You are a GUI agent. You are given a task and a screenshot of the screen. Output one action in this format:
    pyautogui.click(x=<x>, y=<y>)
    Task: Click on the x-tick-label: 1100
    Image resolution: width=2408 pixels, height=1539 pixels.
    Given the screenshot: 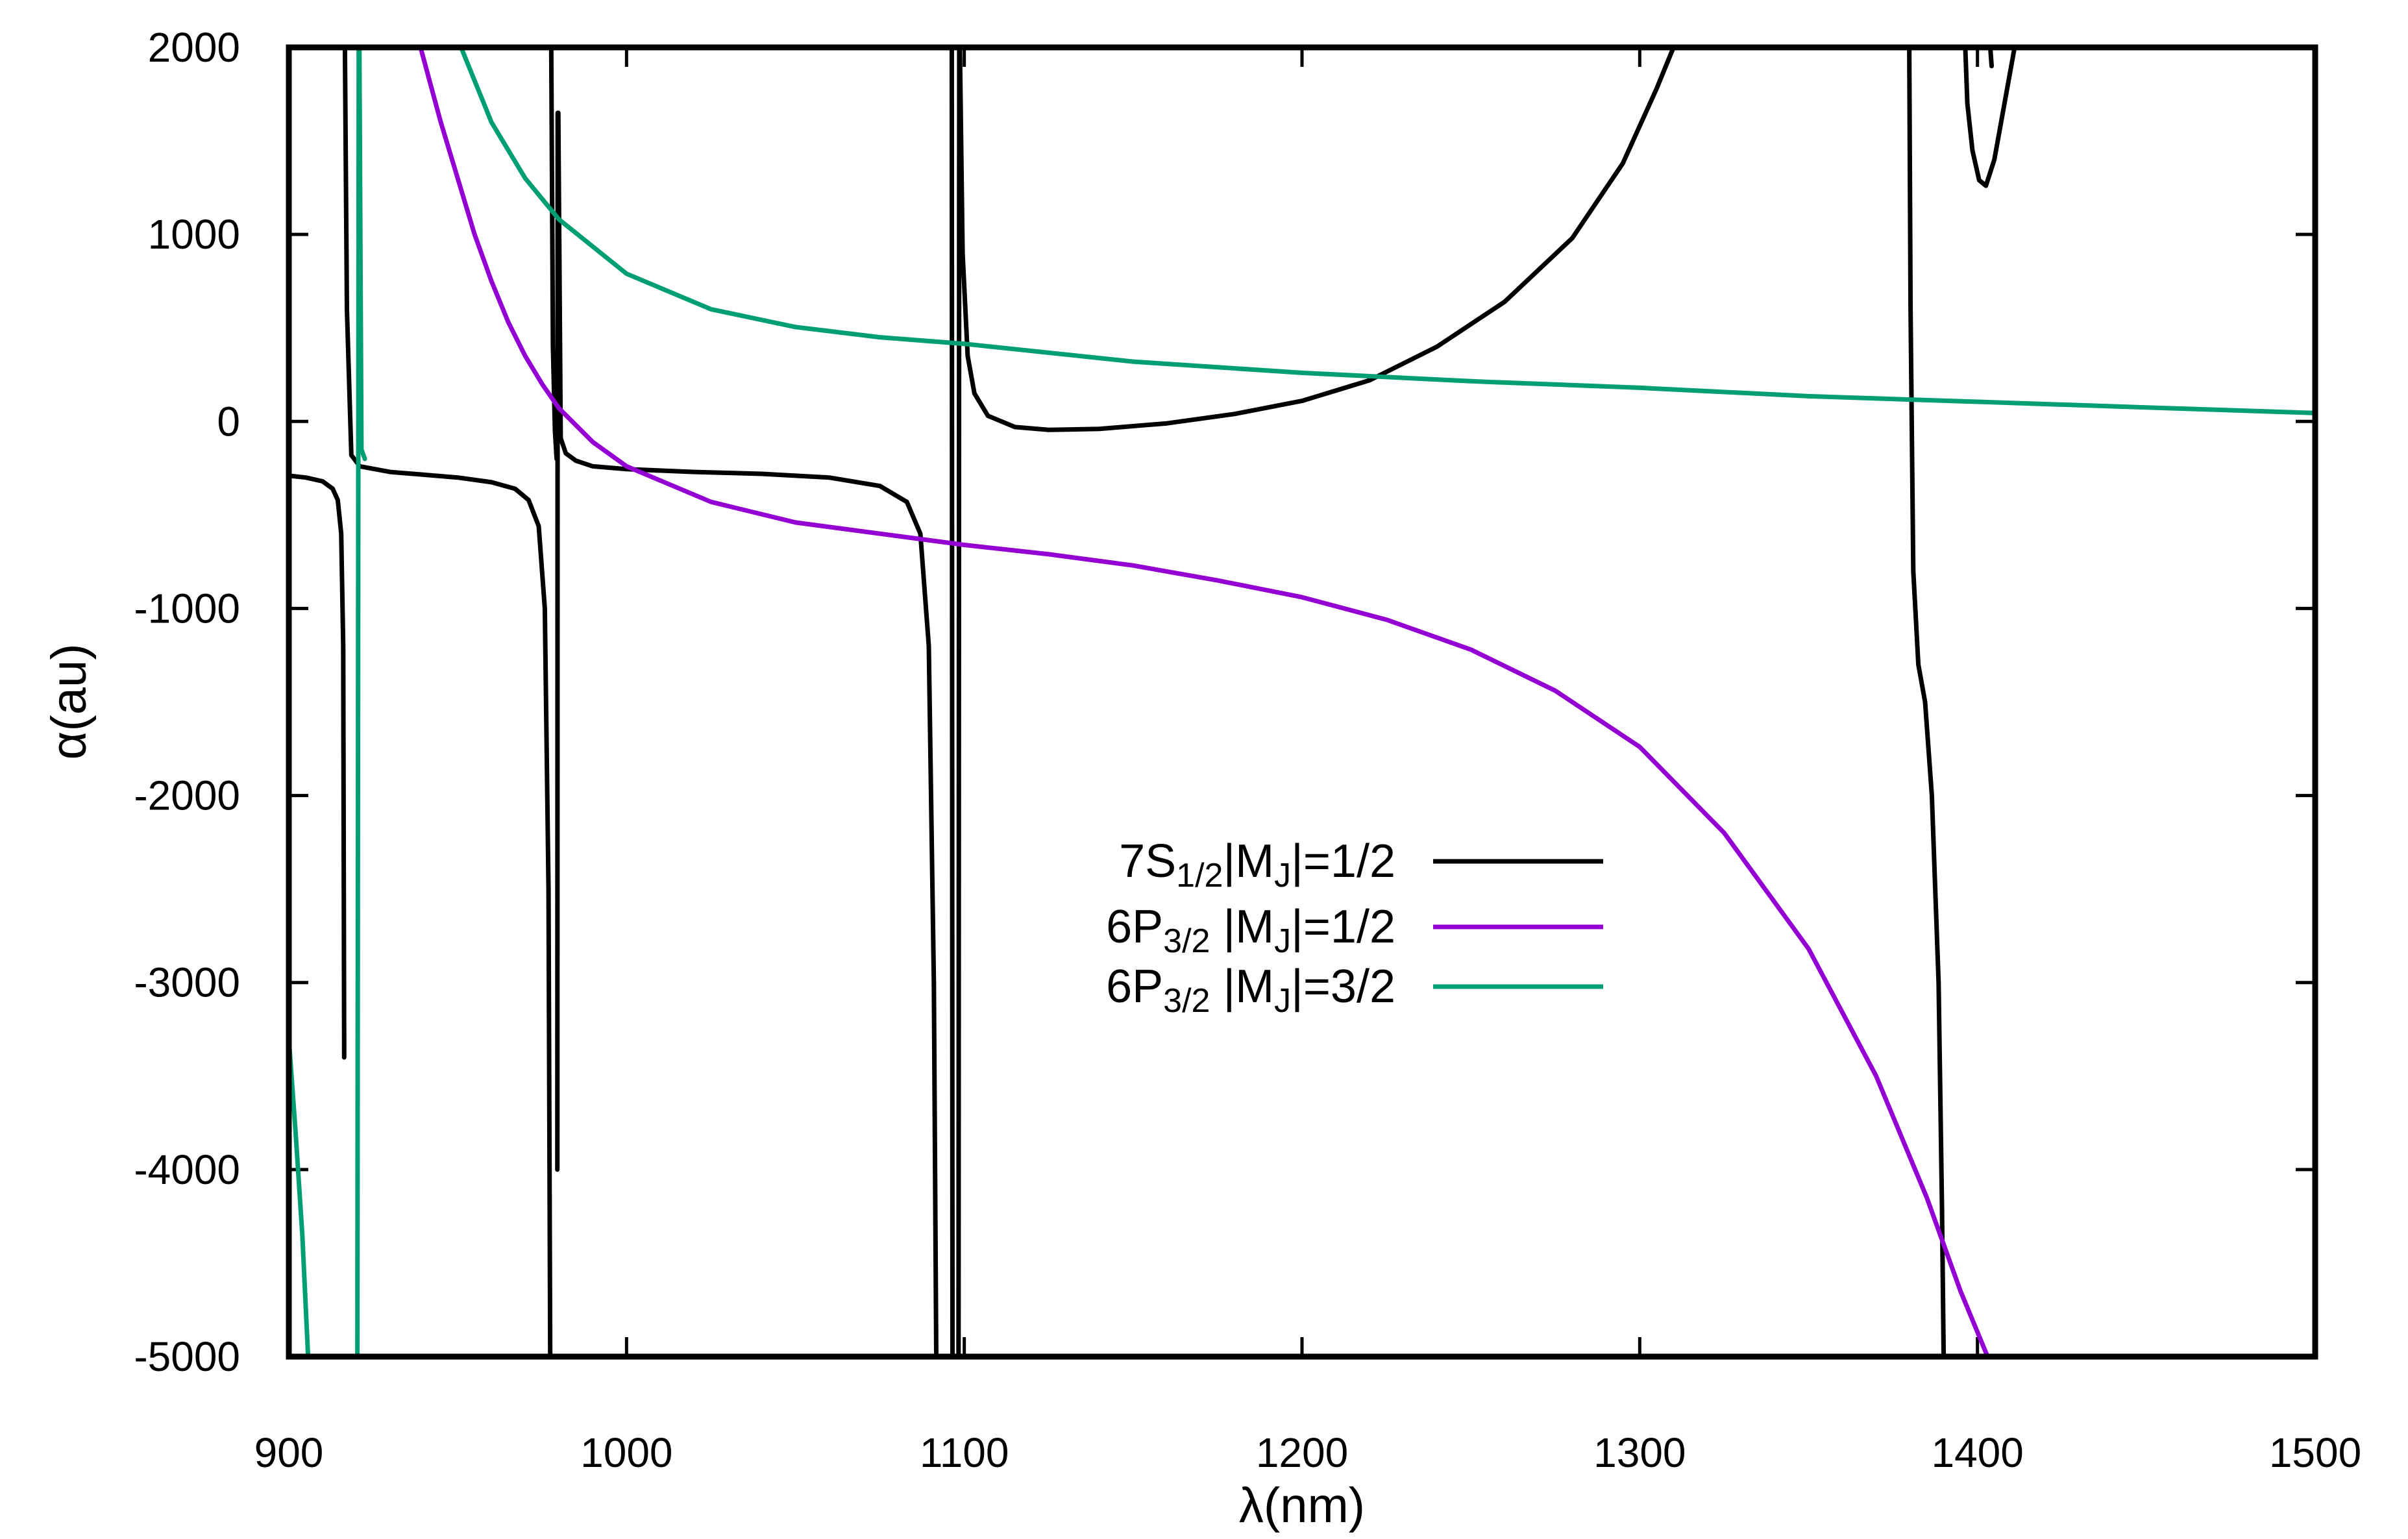 What is the action you would take?
    pyautogui.click(x=964, y=1452)
    